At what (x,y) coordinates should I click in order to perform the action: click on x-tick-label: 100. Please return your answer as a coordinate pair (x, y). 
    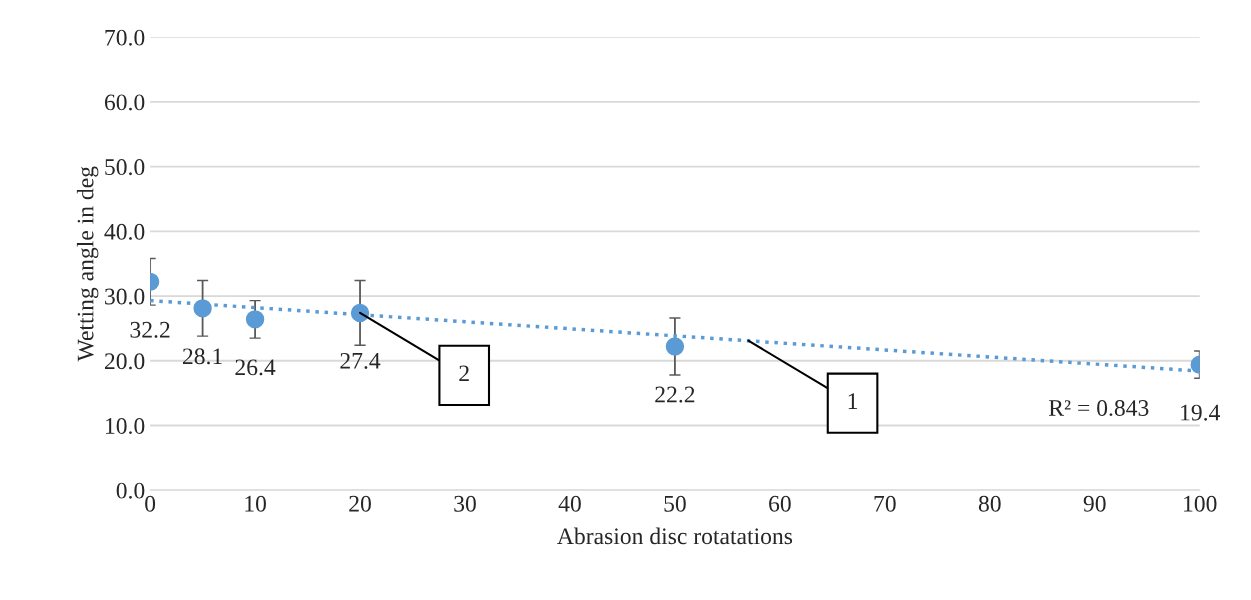
    Looking at the image, I should click on (1200, 503).